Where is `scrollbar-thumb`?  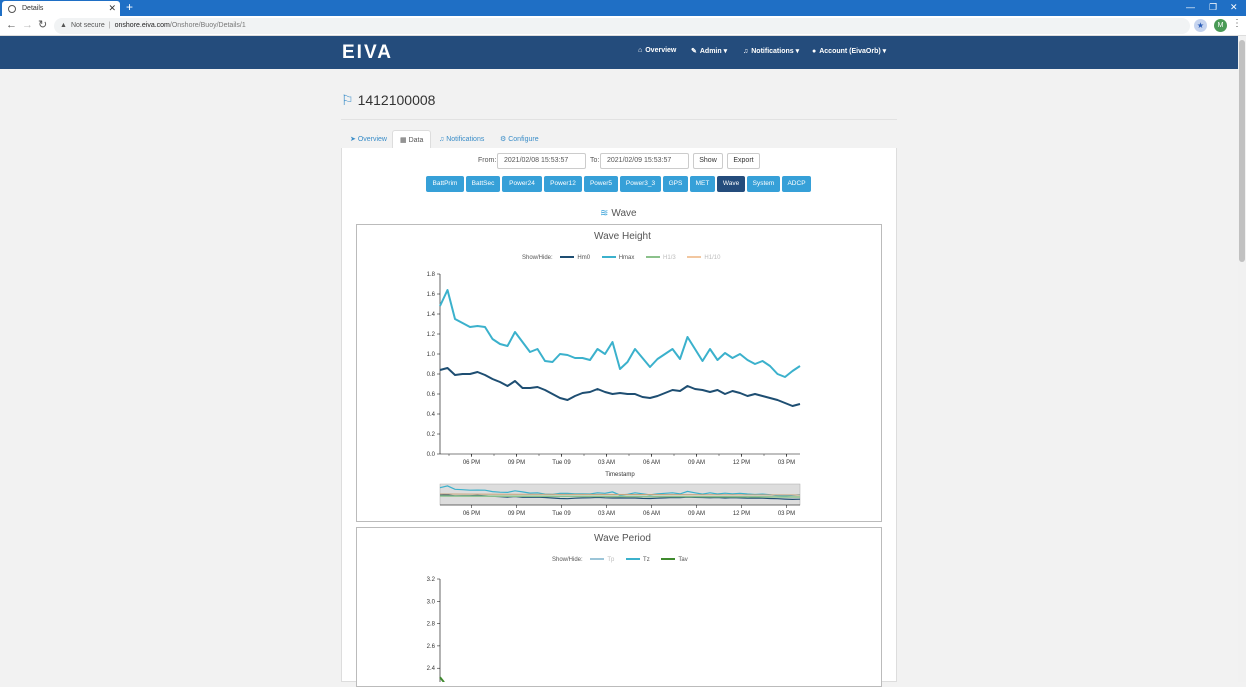 scrollbar-thumb is located at coordinates (1242, 151).